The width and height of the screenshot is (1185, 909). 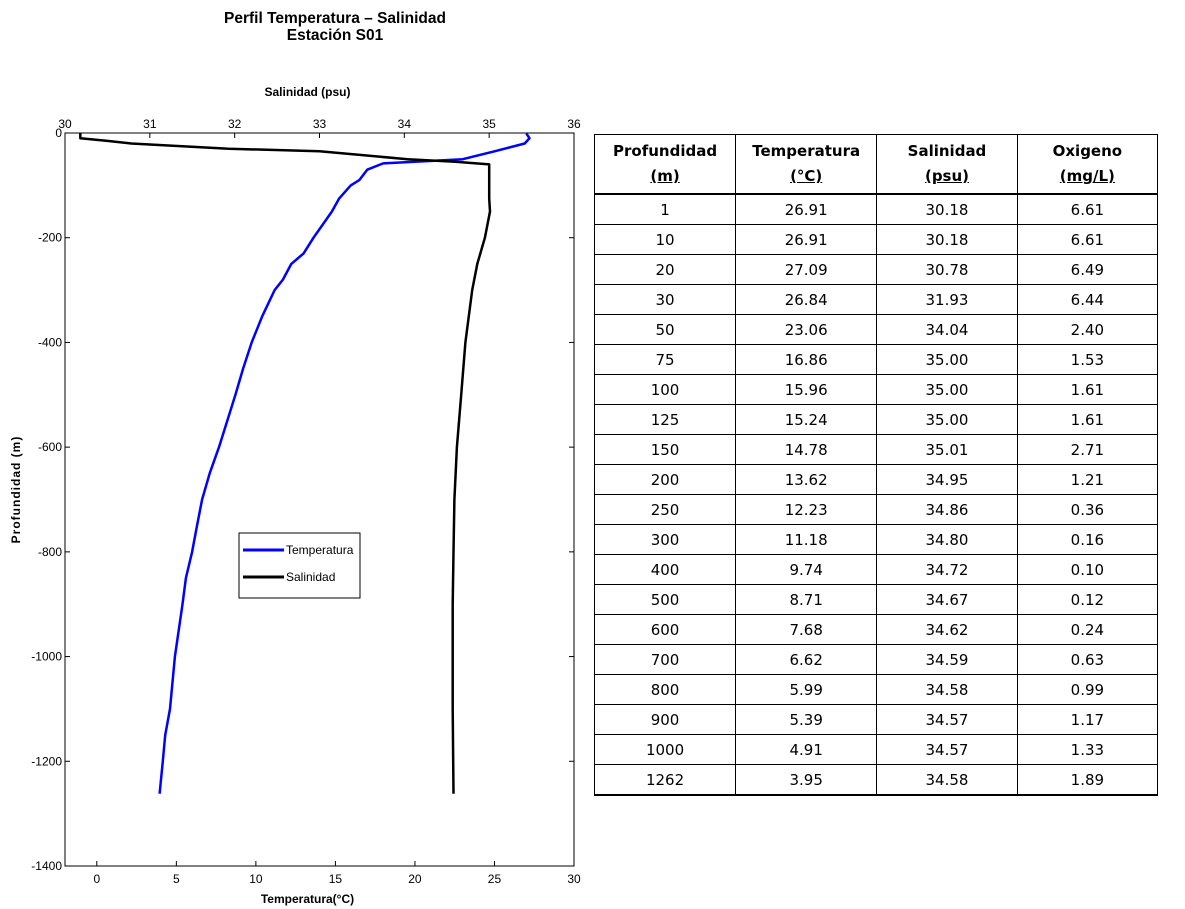 What do you see at coordinates (947, 164) in the screenshot?
I see `table-header-cell: Salinidad (psu)` at bounding box center [947, 164].